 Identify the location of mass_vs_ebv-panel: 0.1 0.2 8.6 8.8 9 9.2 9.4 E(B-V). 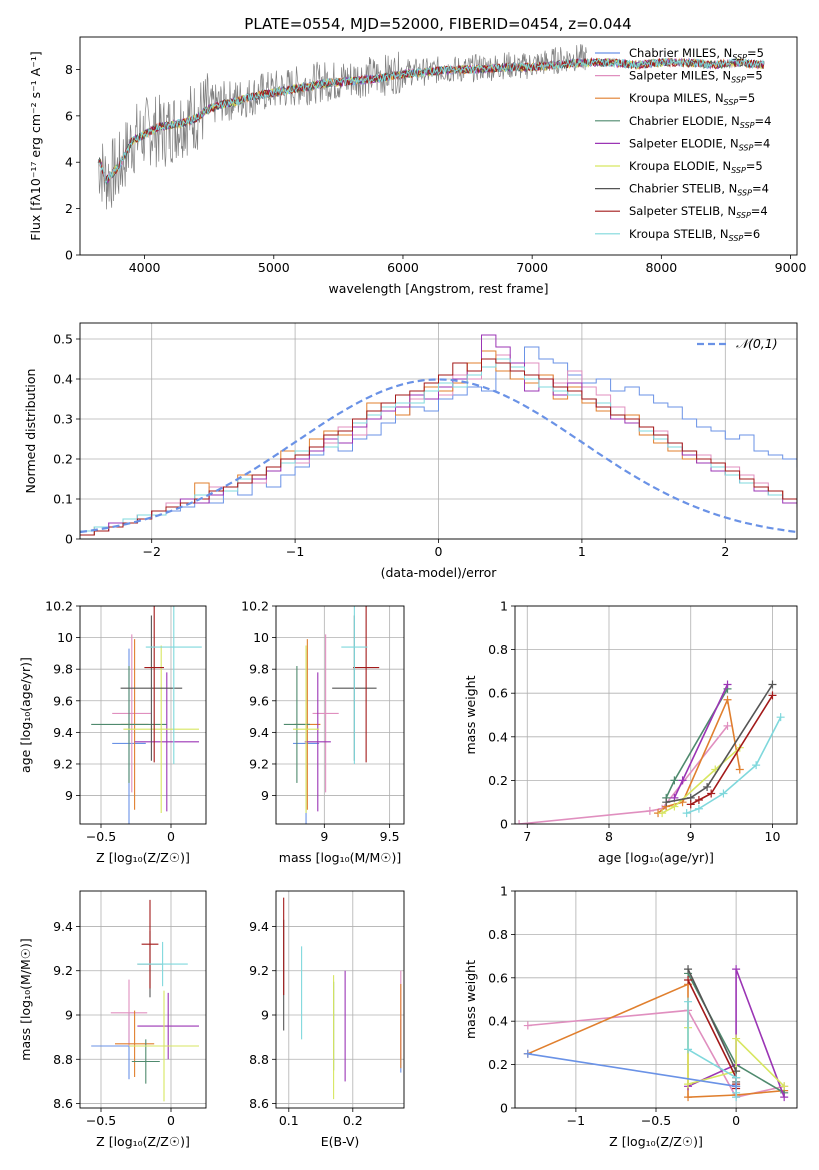
(327, 1019).